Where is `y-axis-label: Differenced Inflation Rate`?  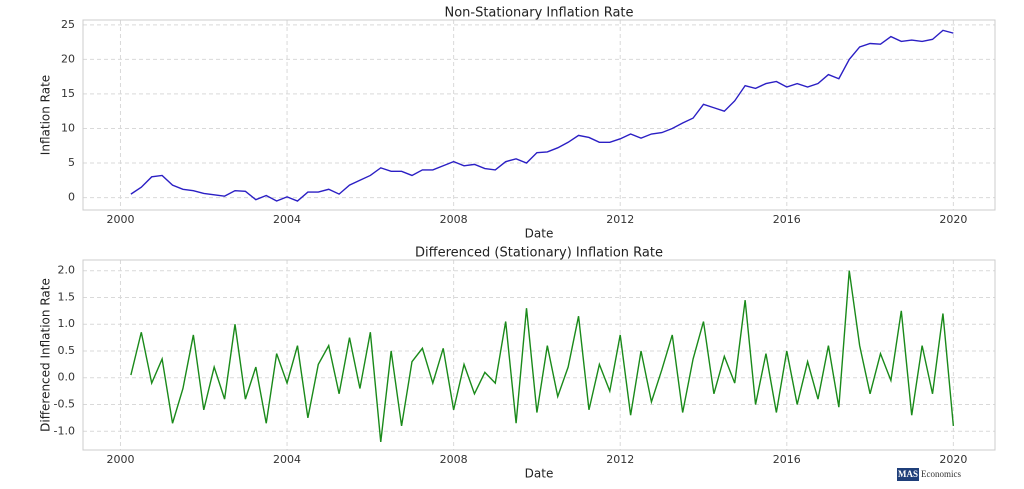
y-axis-label: Differenced Inflation Rate is located at coordinates (46, 355).